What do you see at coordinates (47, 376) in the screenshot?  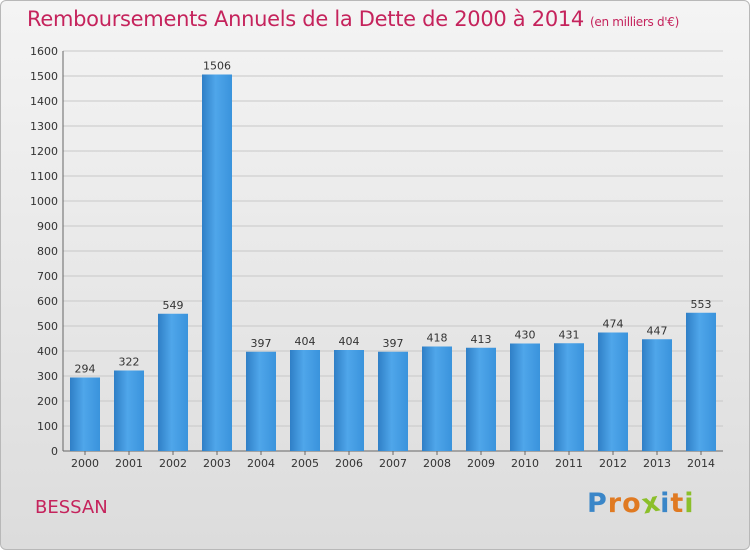 I see `y-tick-label: 300` at bounding box center [47, 376].